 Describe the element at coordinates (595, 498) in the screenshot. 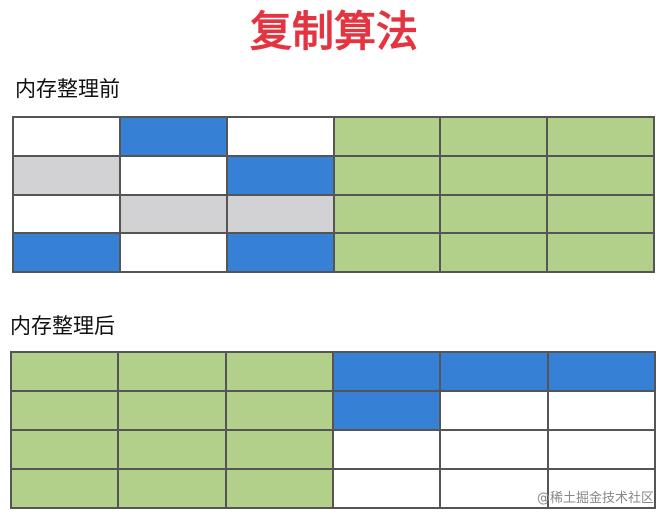

I see `watermark: @稀土掘金技术社区` at that location.